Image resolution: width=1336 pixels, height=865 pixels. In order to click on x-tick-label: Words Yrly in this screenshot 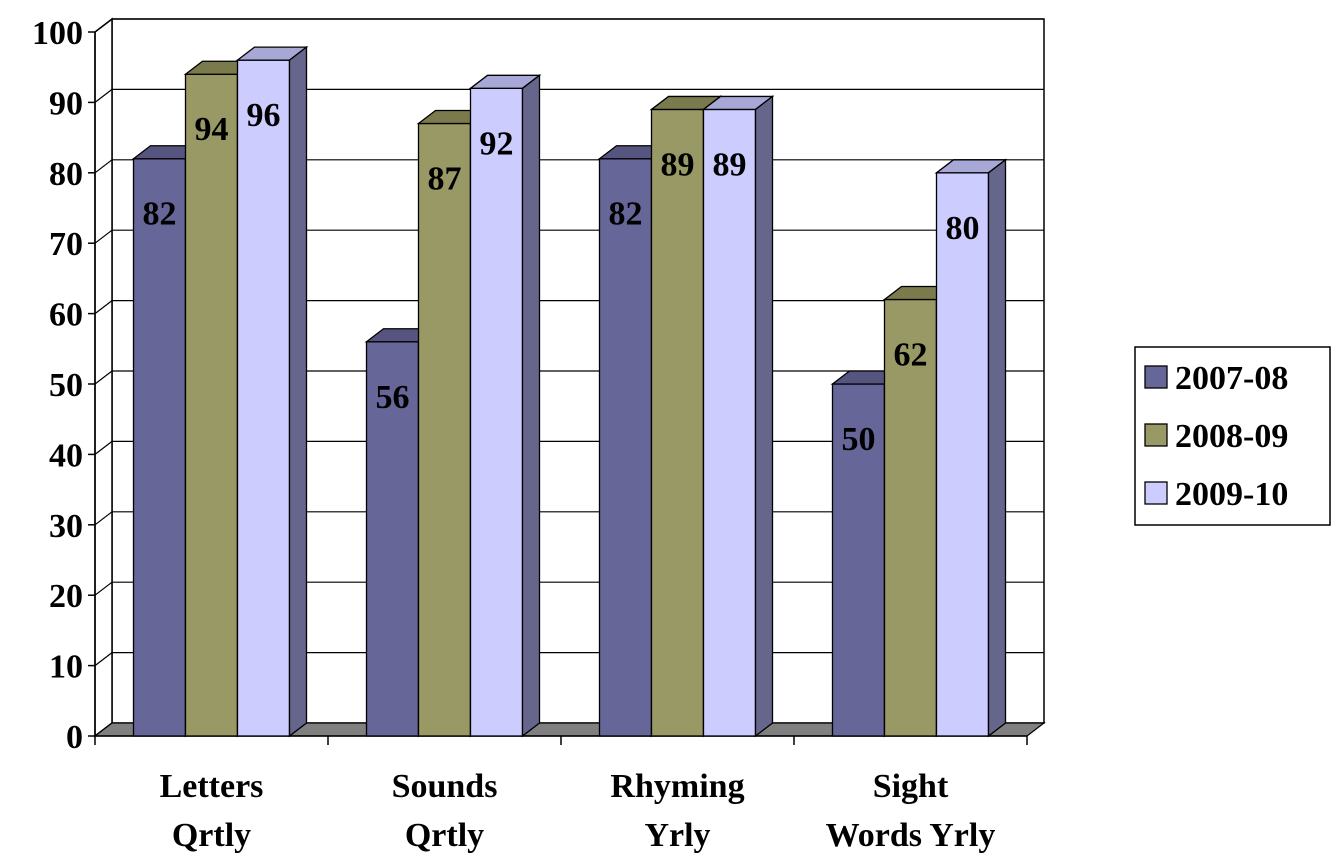, I will do `click(911, 835)`.